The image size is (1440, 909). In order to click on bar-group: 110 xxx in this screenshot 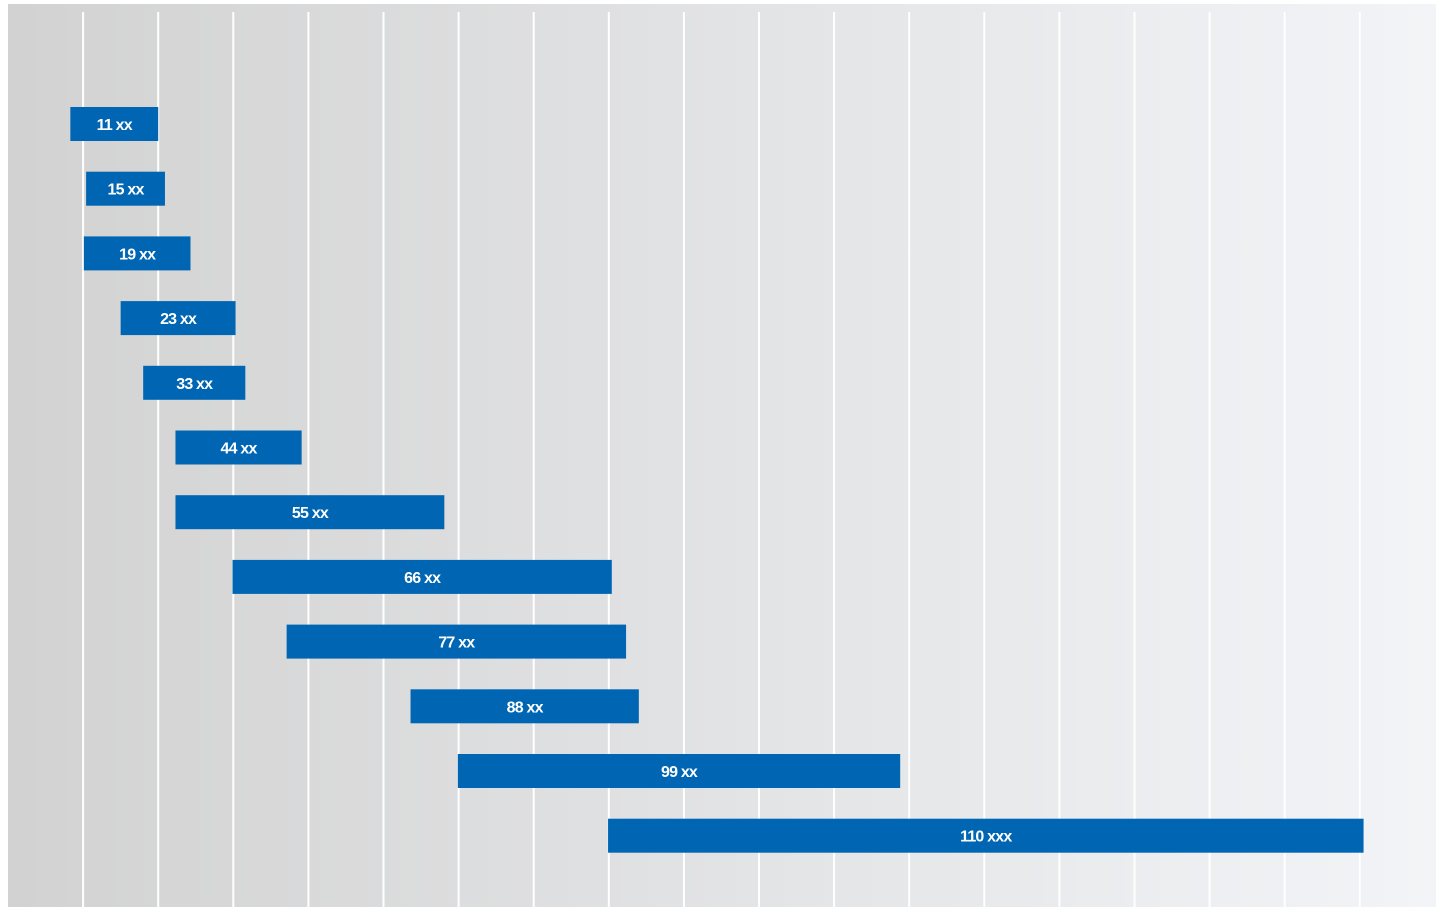, I will do `click(986, 835)`.